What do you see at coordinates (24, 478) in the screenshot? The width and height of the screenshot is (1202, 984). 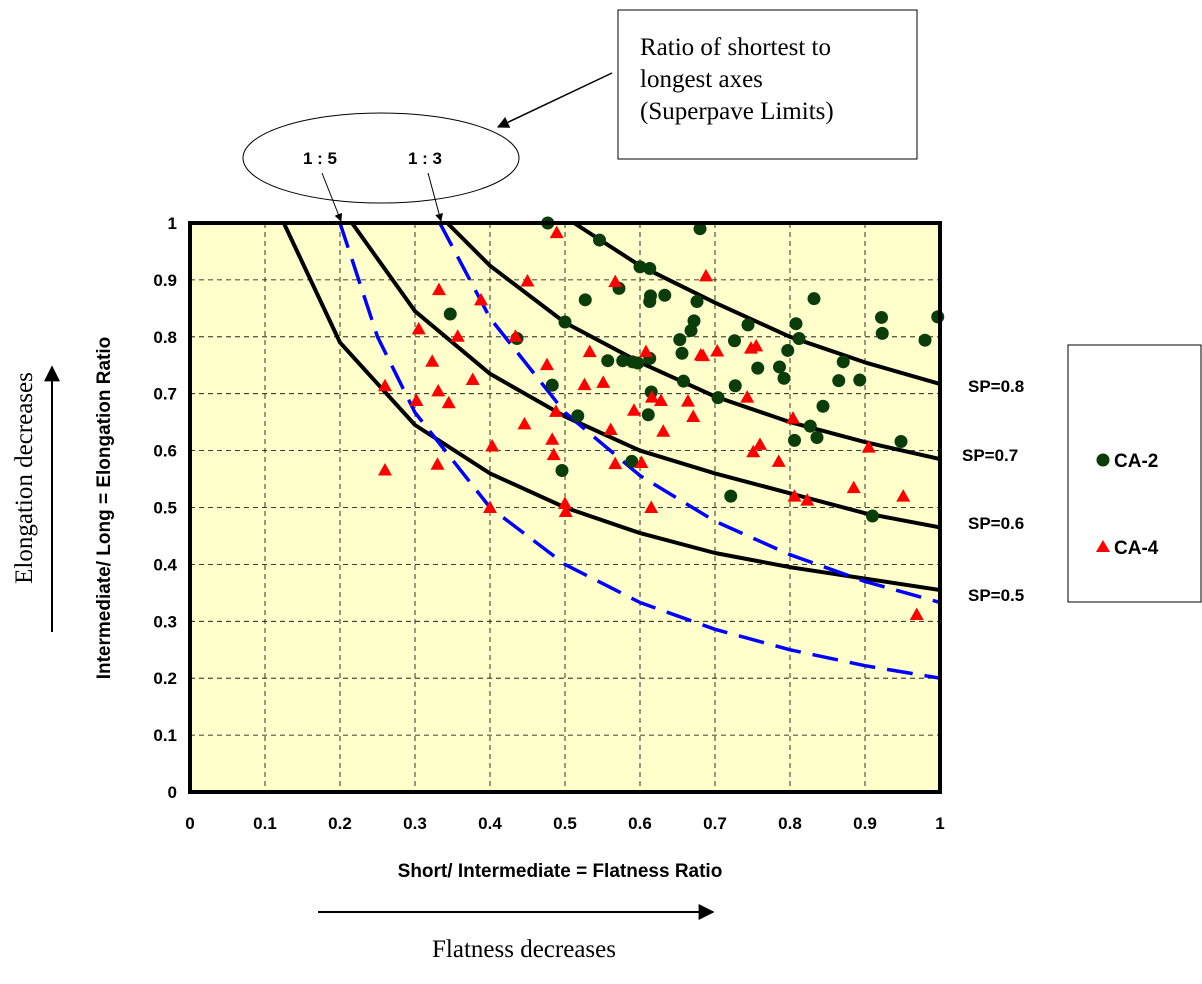 I see `elongation-arrow-label: Elongation decreases` at bounding box center [24, 478].